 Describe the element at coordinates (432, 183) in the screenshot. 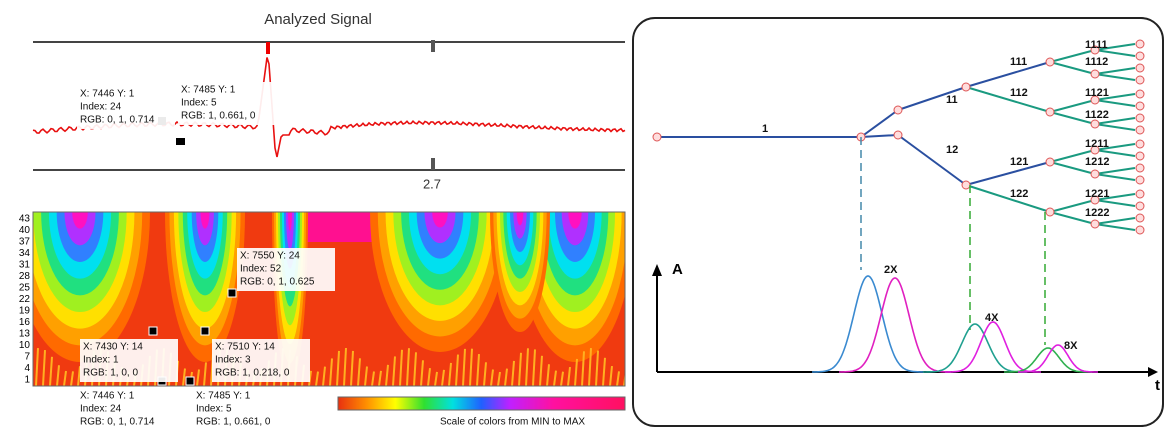

I see `value-label: 2.7` at that location.